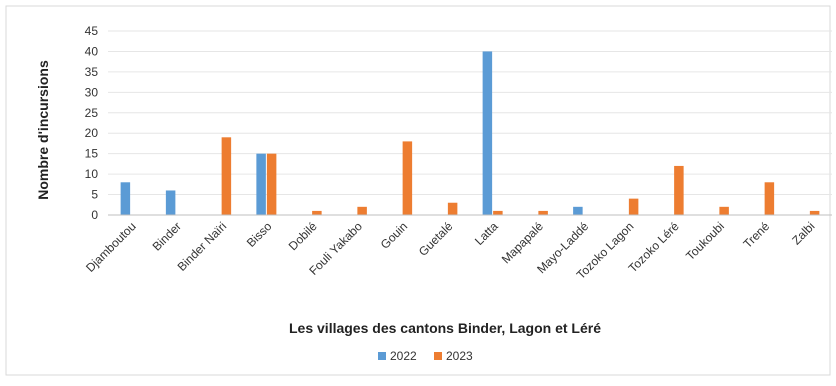  What do you see at coordinates (92, 31) in the screenshot?
I see `y-tick-label: 45` at bounding box center [92, 31].